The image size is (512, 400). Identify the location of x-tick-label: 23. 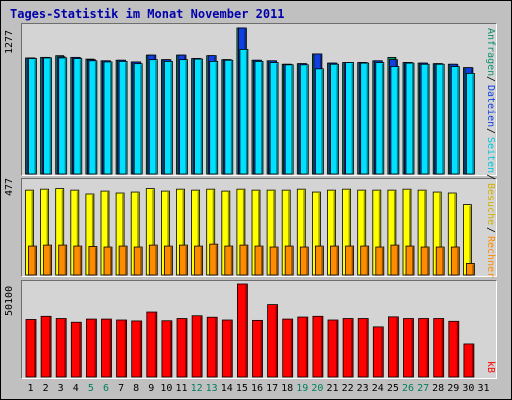
(362, 388).